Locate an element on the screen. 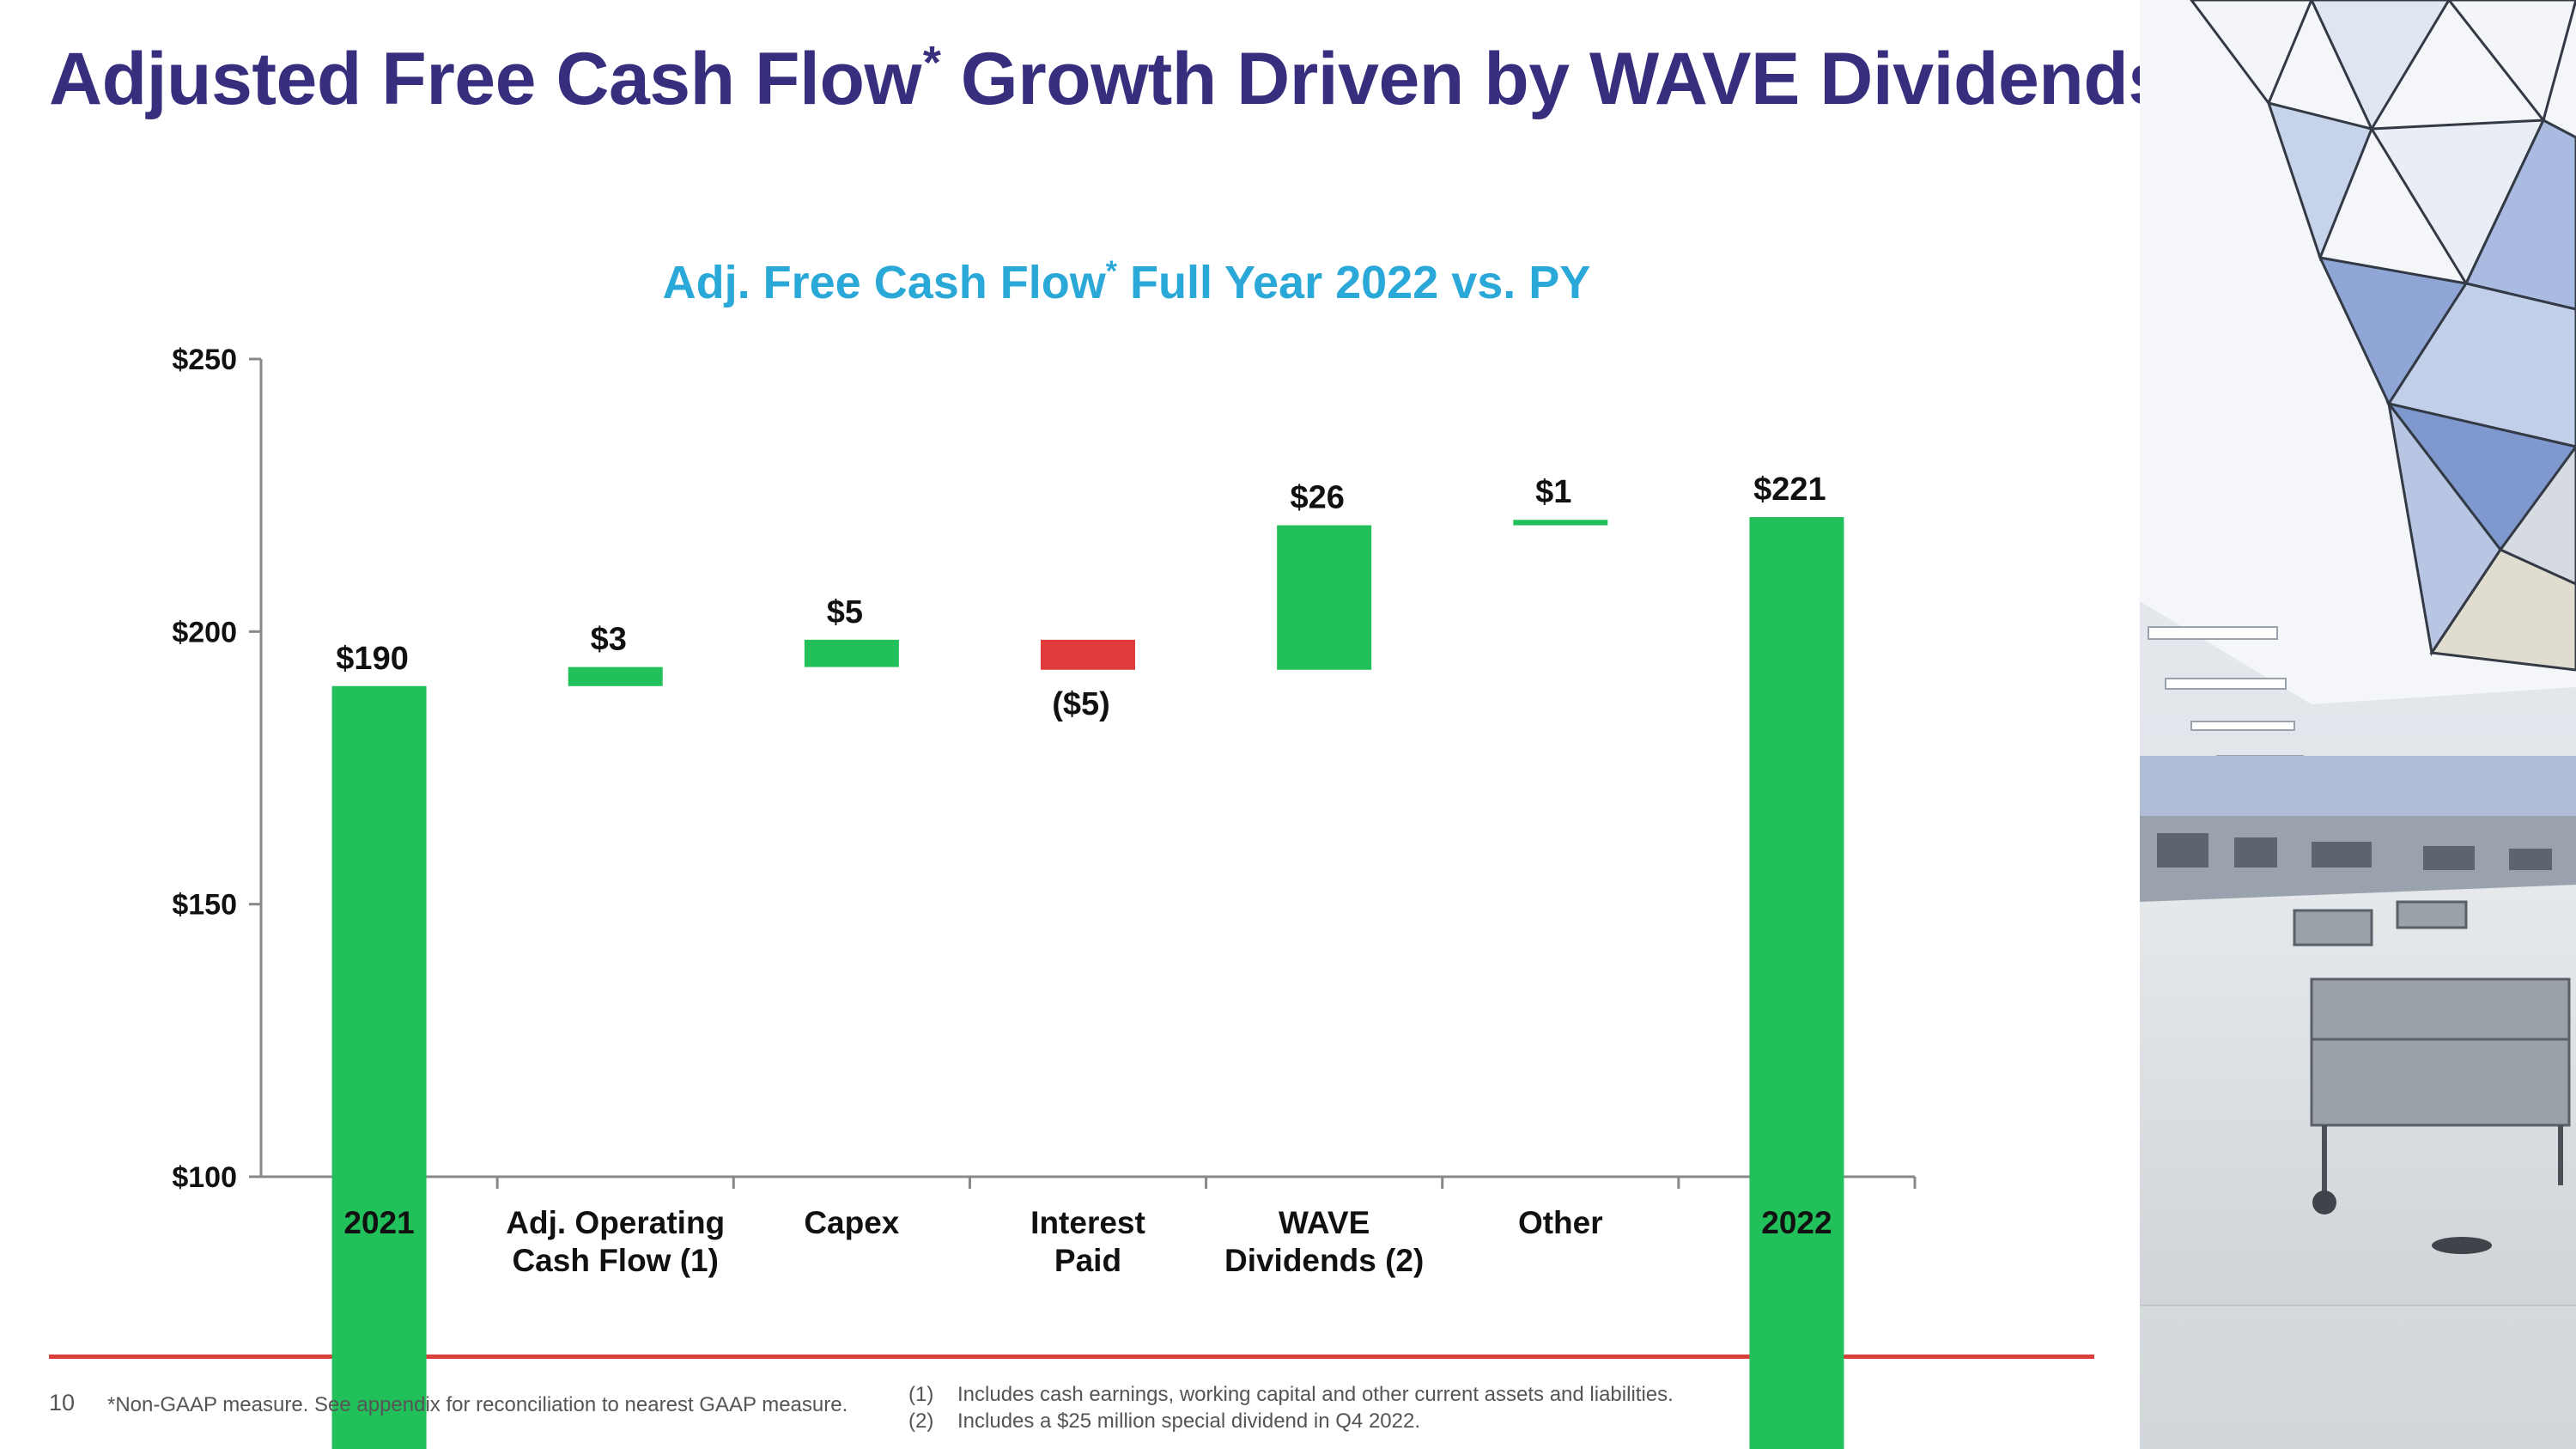 The image size is (2576, 1449). data-label: $3 is located at coordinates (609, 640).